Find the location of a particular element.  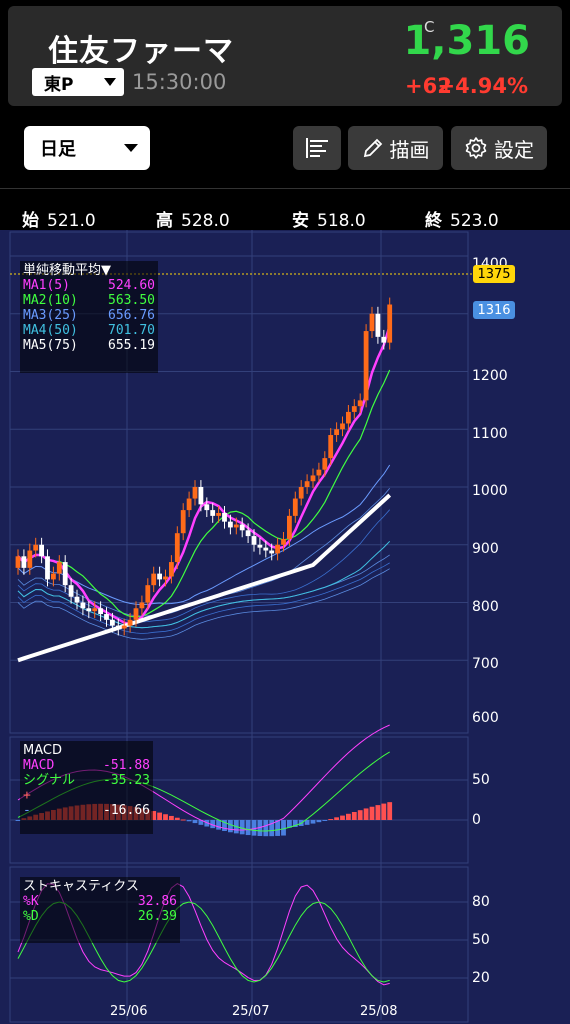

macd-legend: MACD MACD -51.88 シグナル -35.23 + - -16.66 is located at coordinates (86, 787).